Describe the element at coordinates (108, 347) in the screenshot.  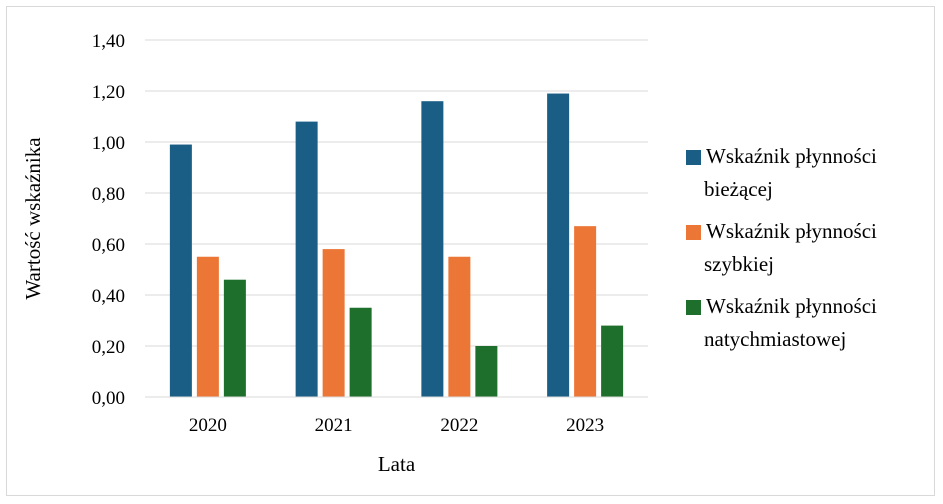
I see `y-tick-label: 0,20` at that location.